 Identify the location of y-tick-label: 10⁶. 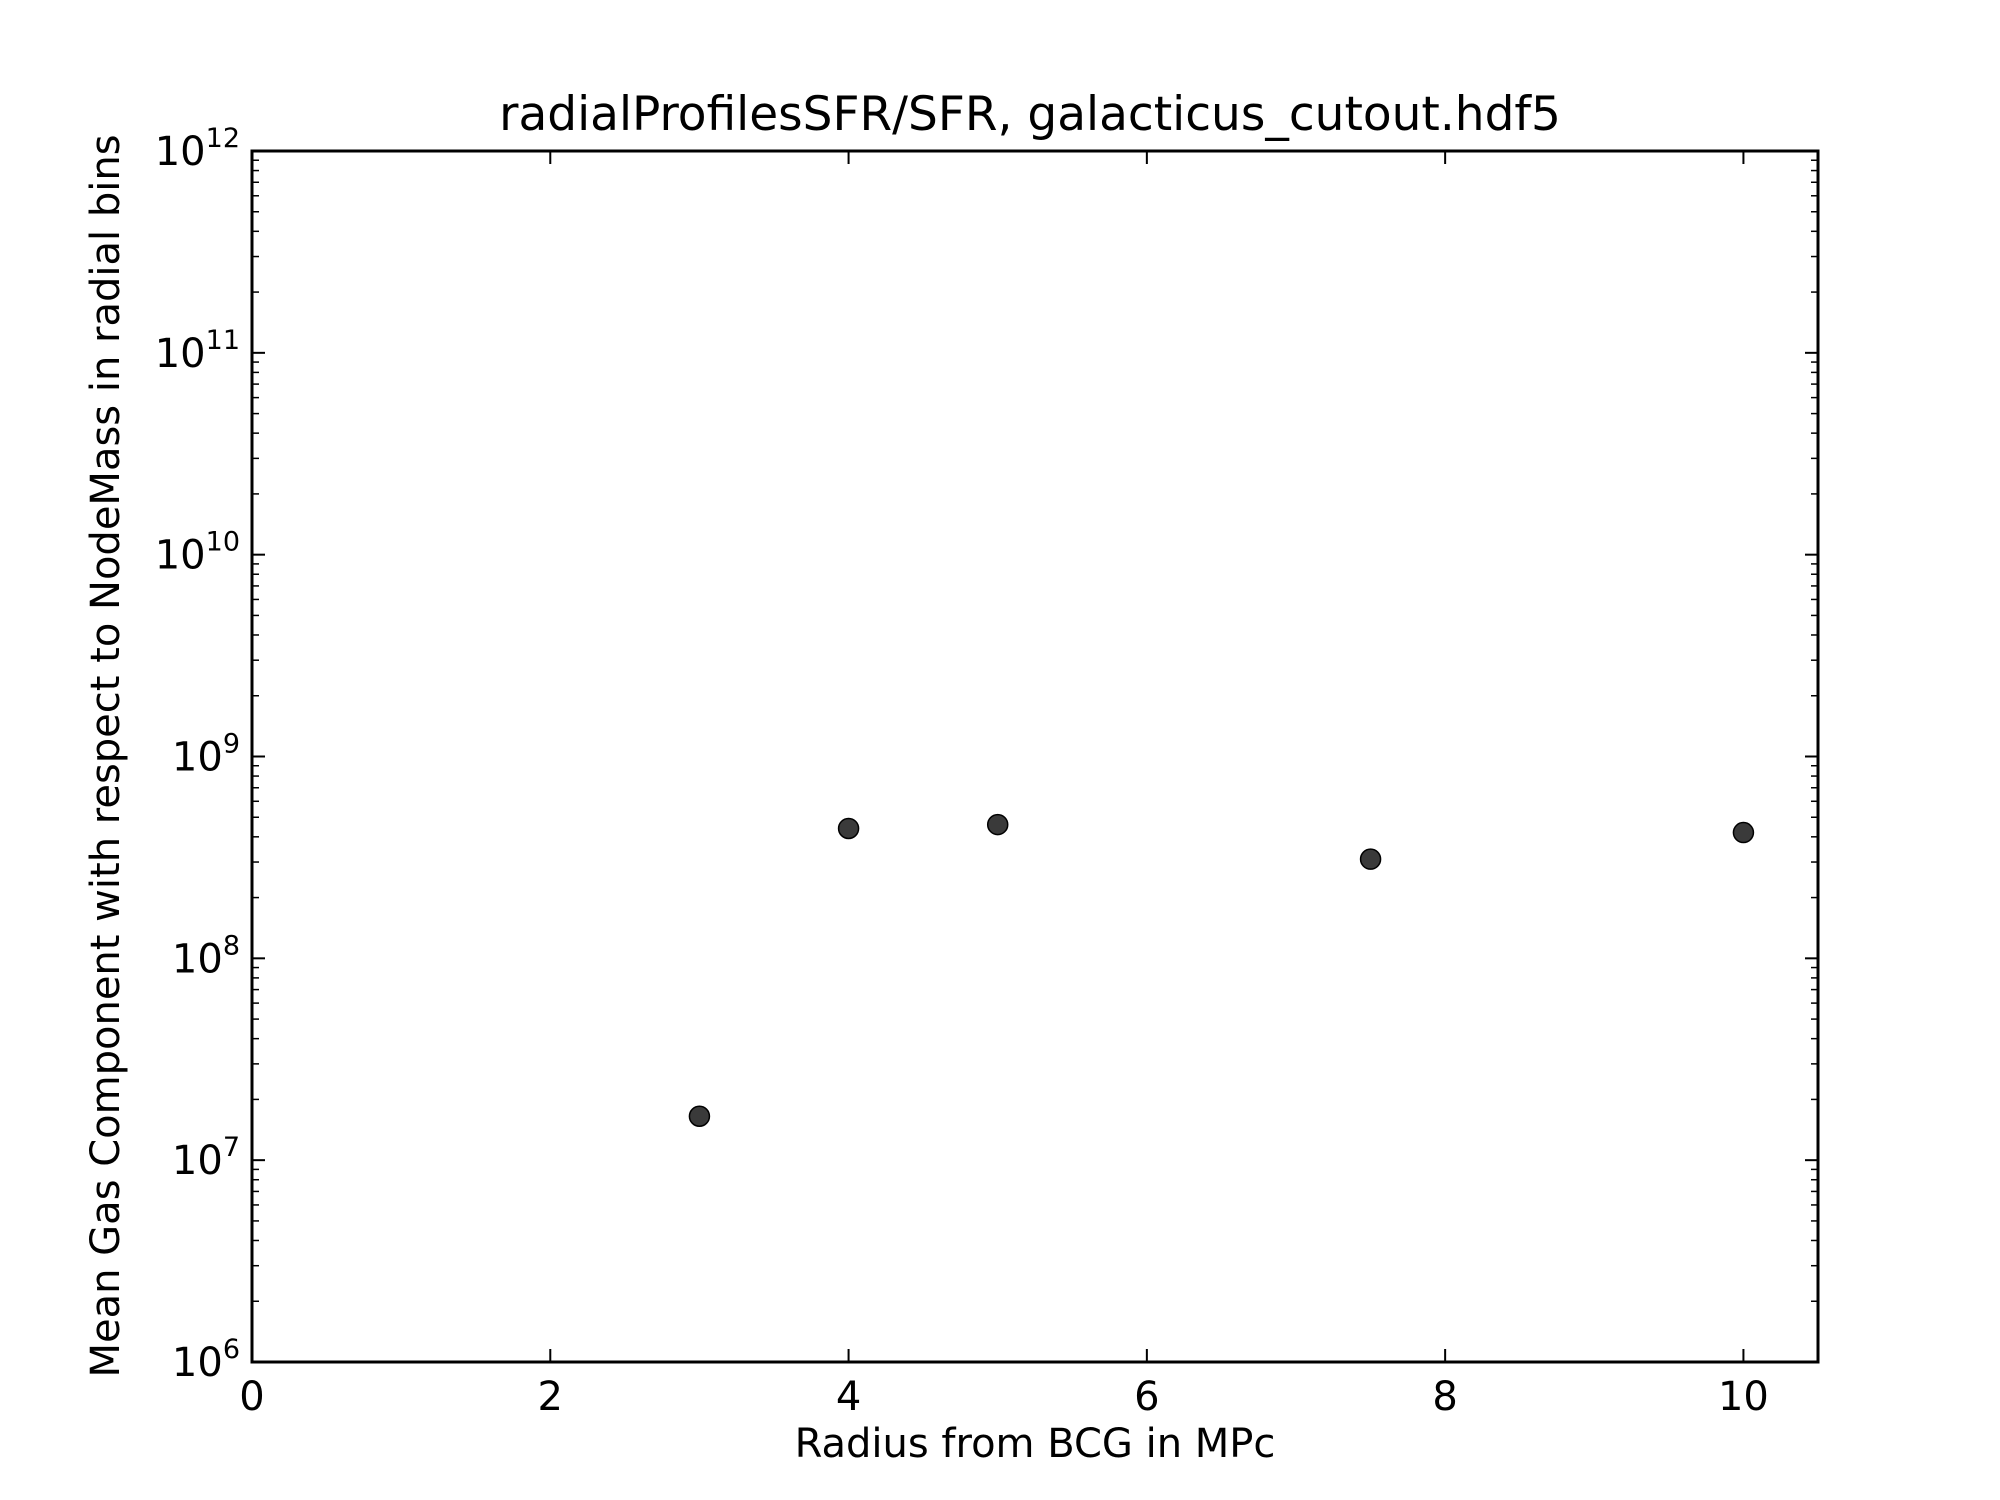
(206, 1360).